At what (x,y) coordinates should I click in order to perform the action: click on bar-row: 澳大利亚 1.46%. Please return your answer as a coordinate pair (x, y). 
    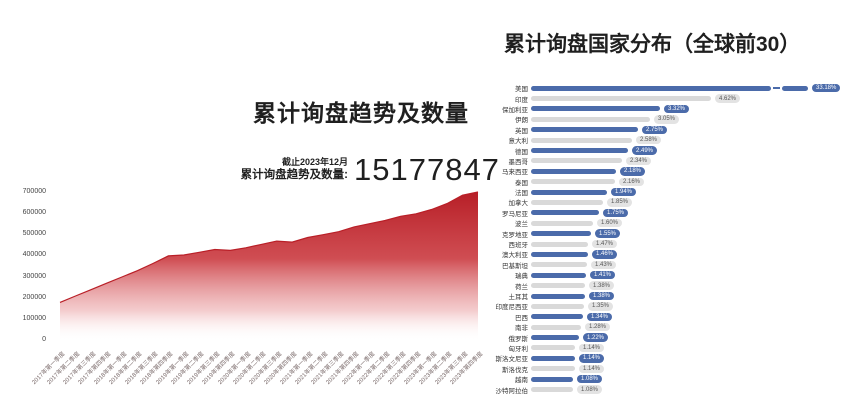
    Looking at the image, I should click on (671, 254).